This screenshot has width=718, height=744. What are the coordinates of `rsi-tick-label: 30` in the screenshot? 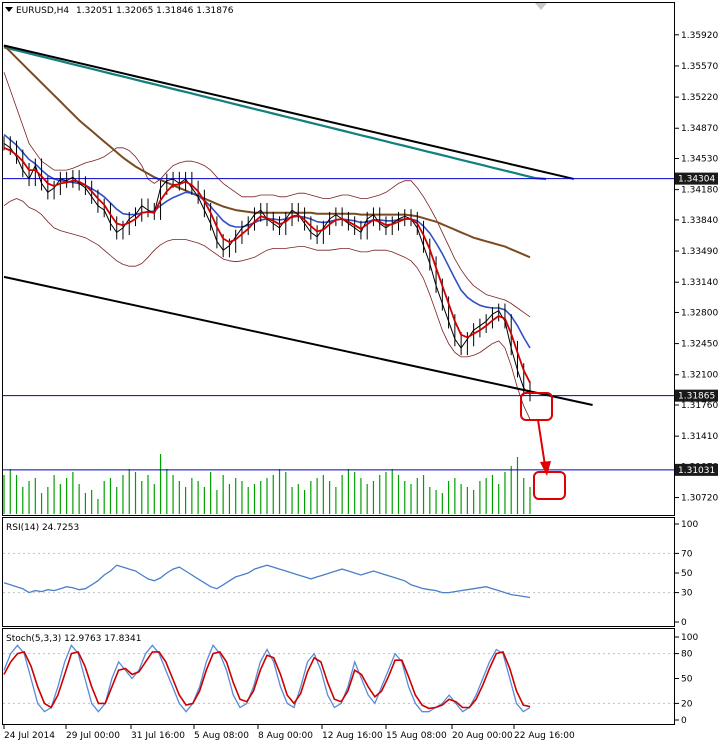 It's located at (687, 594).